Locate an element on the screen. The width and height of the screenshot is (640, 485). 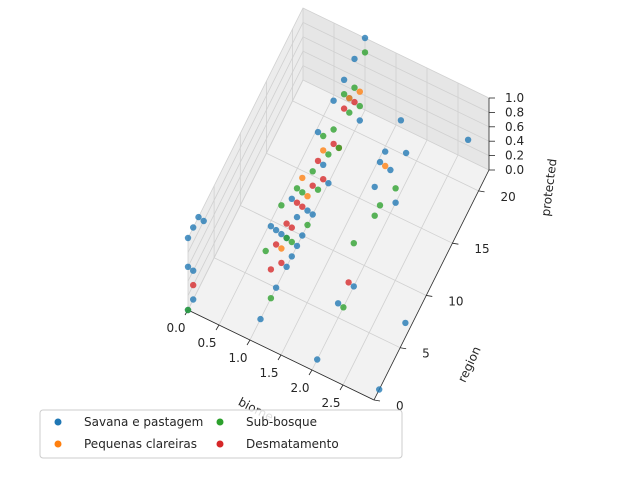
z-tick-label: 0.0 is located at coordinates (514, 170).